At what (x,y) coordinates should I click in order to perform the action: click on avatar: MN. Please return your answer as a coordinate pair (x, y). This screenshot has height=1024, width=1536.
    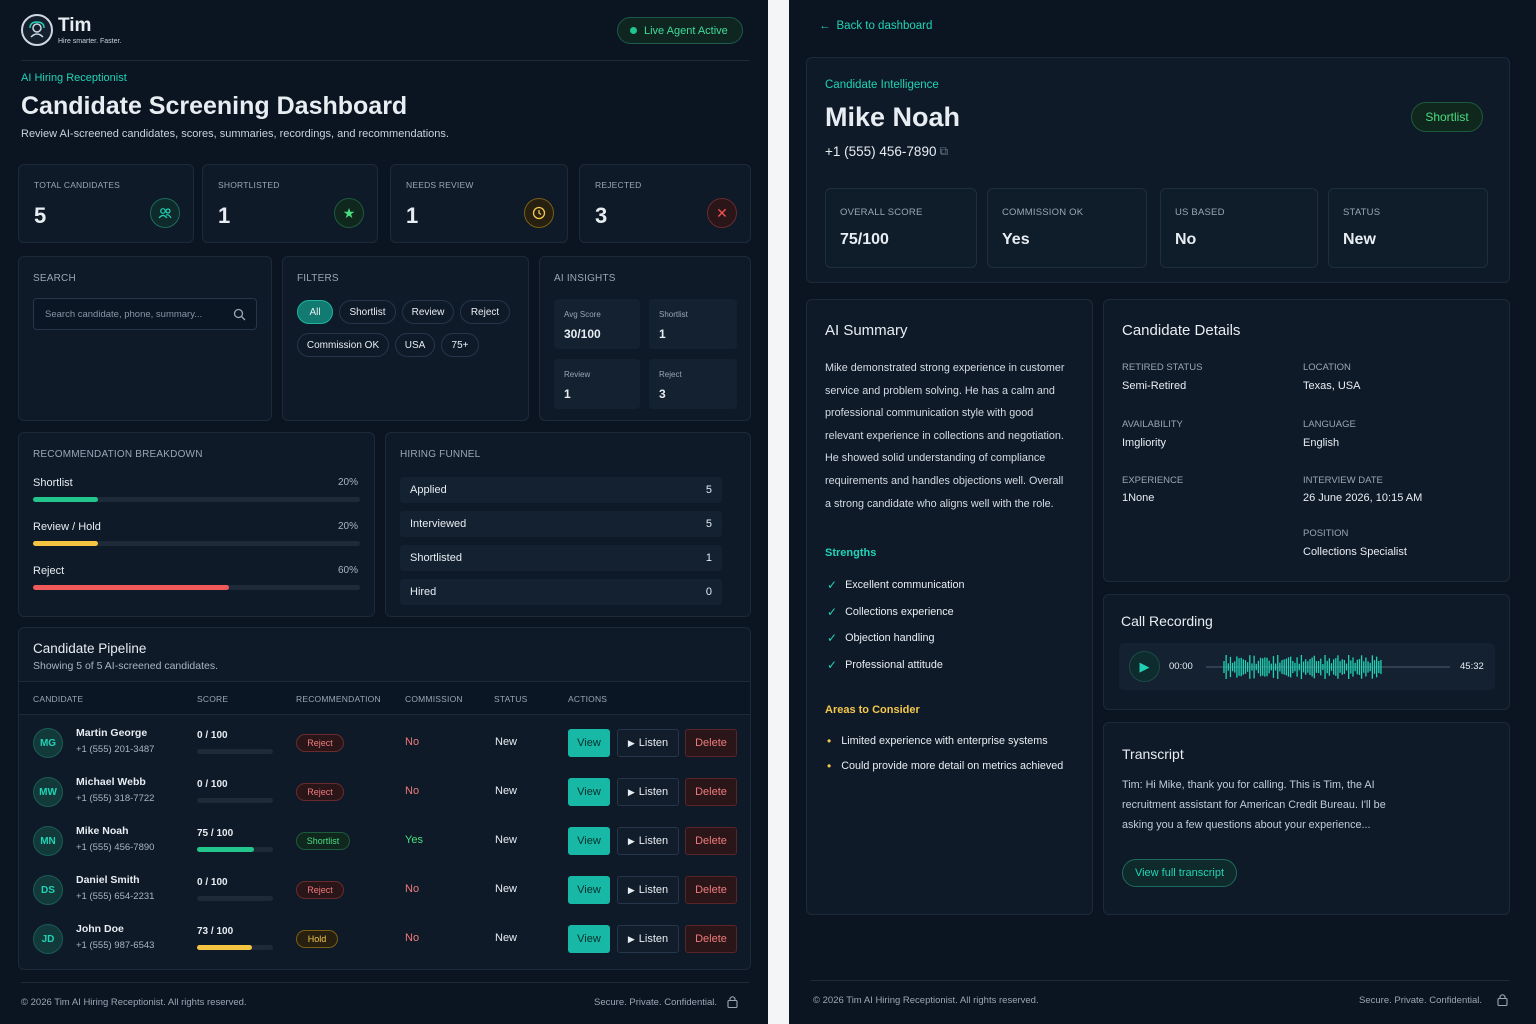
    Looking at the image, I should click on (48, 841).